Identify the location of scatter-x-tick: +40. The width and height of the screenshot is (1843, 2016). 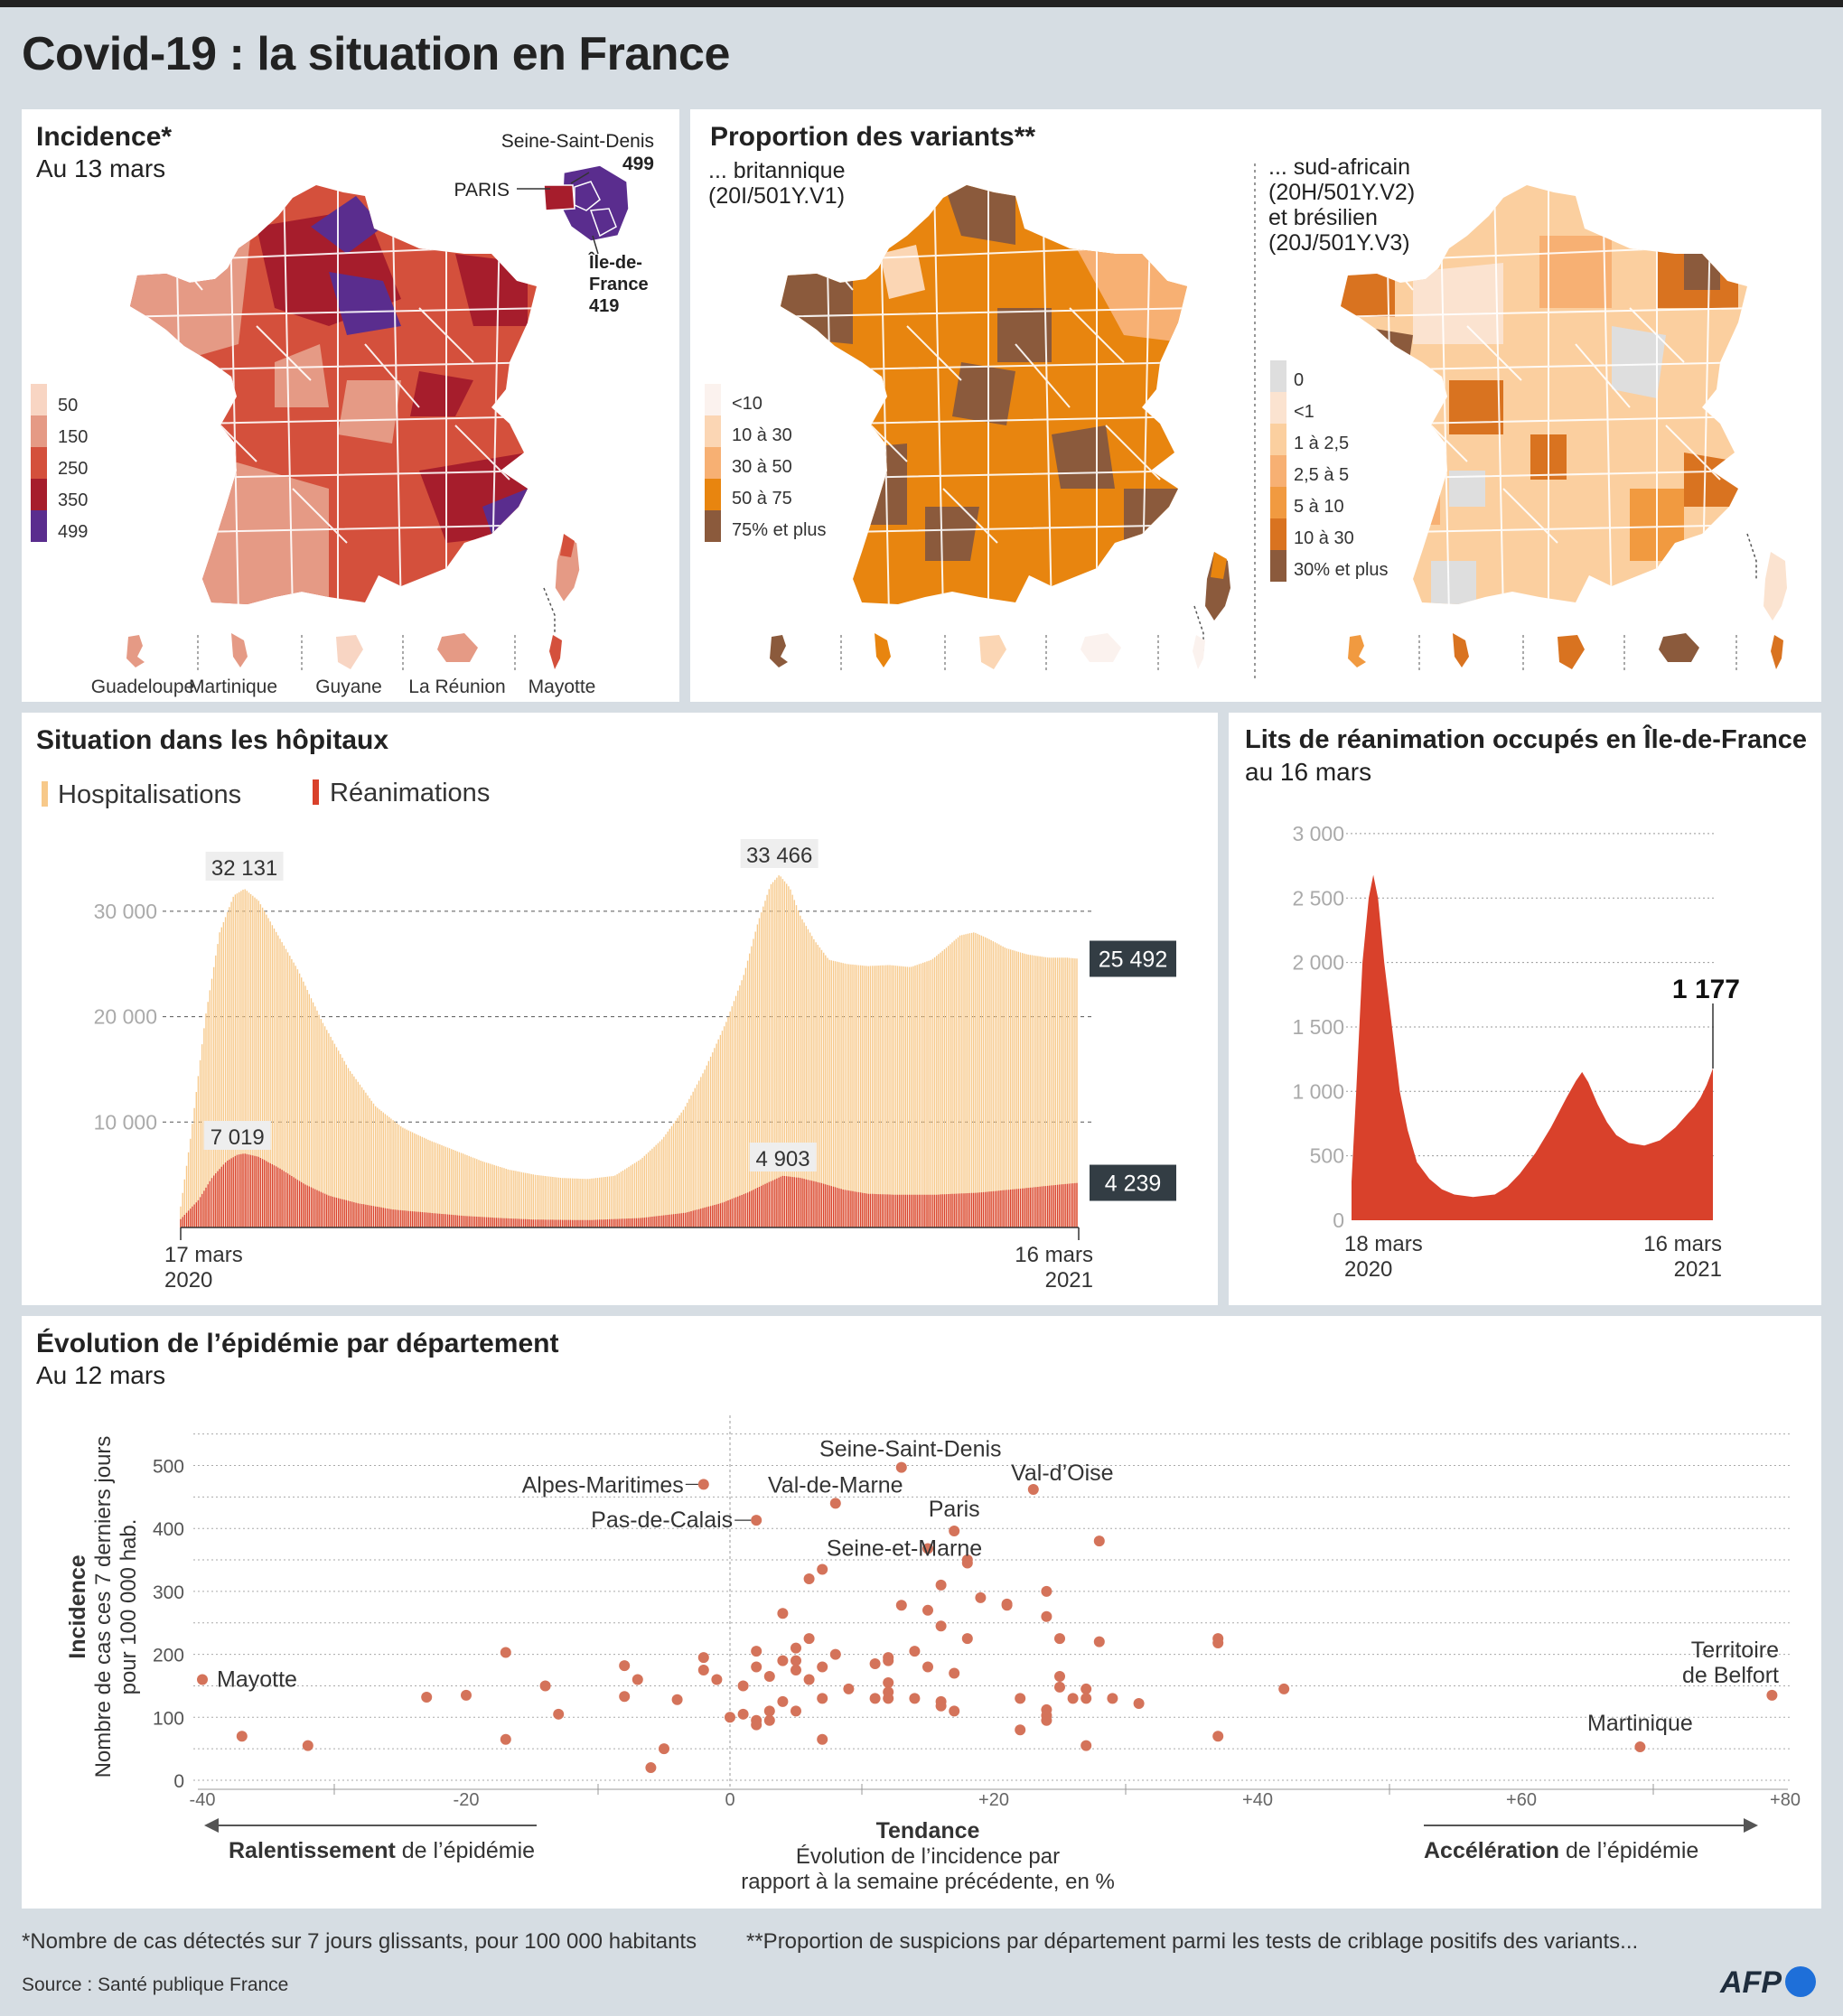
(1257, 1800).